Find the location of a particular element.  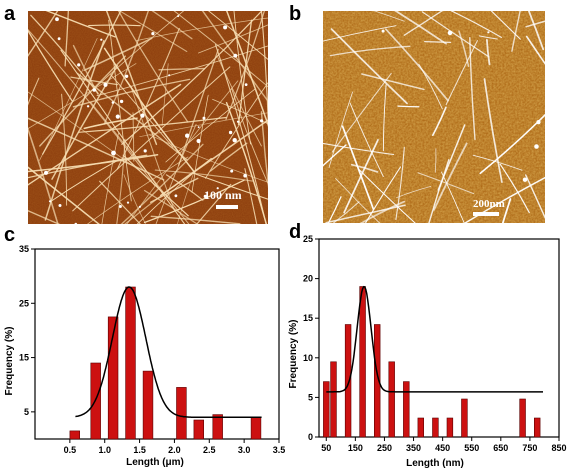

y-axis-title-c: Frequency (%) is located at coordinates (9, 361).